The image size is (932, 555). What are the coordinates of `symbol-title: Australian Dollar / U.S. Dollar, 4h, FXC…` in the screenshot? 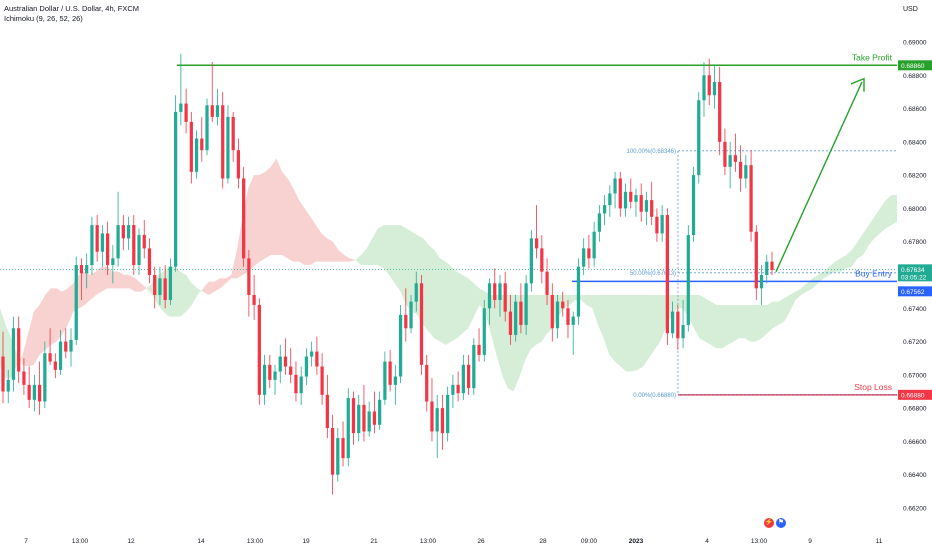 It's located at (72, 8).